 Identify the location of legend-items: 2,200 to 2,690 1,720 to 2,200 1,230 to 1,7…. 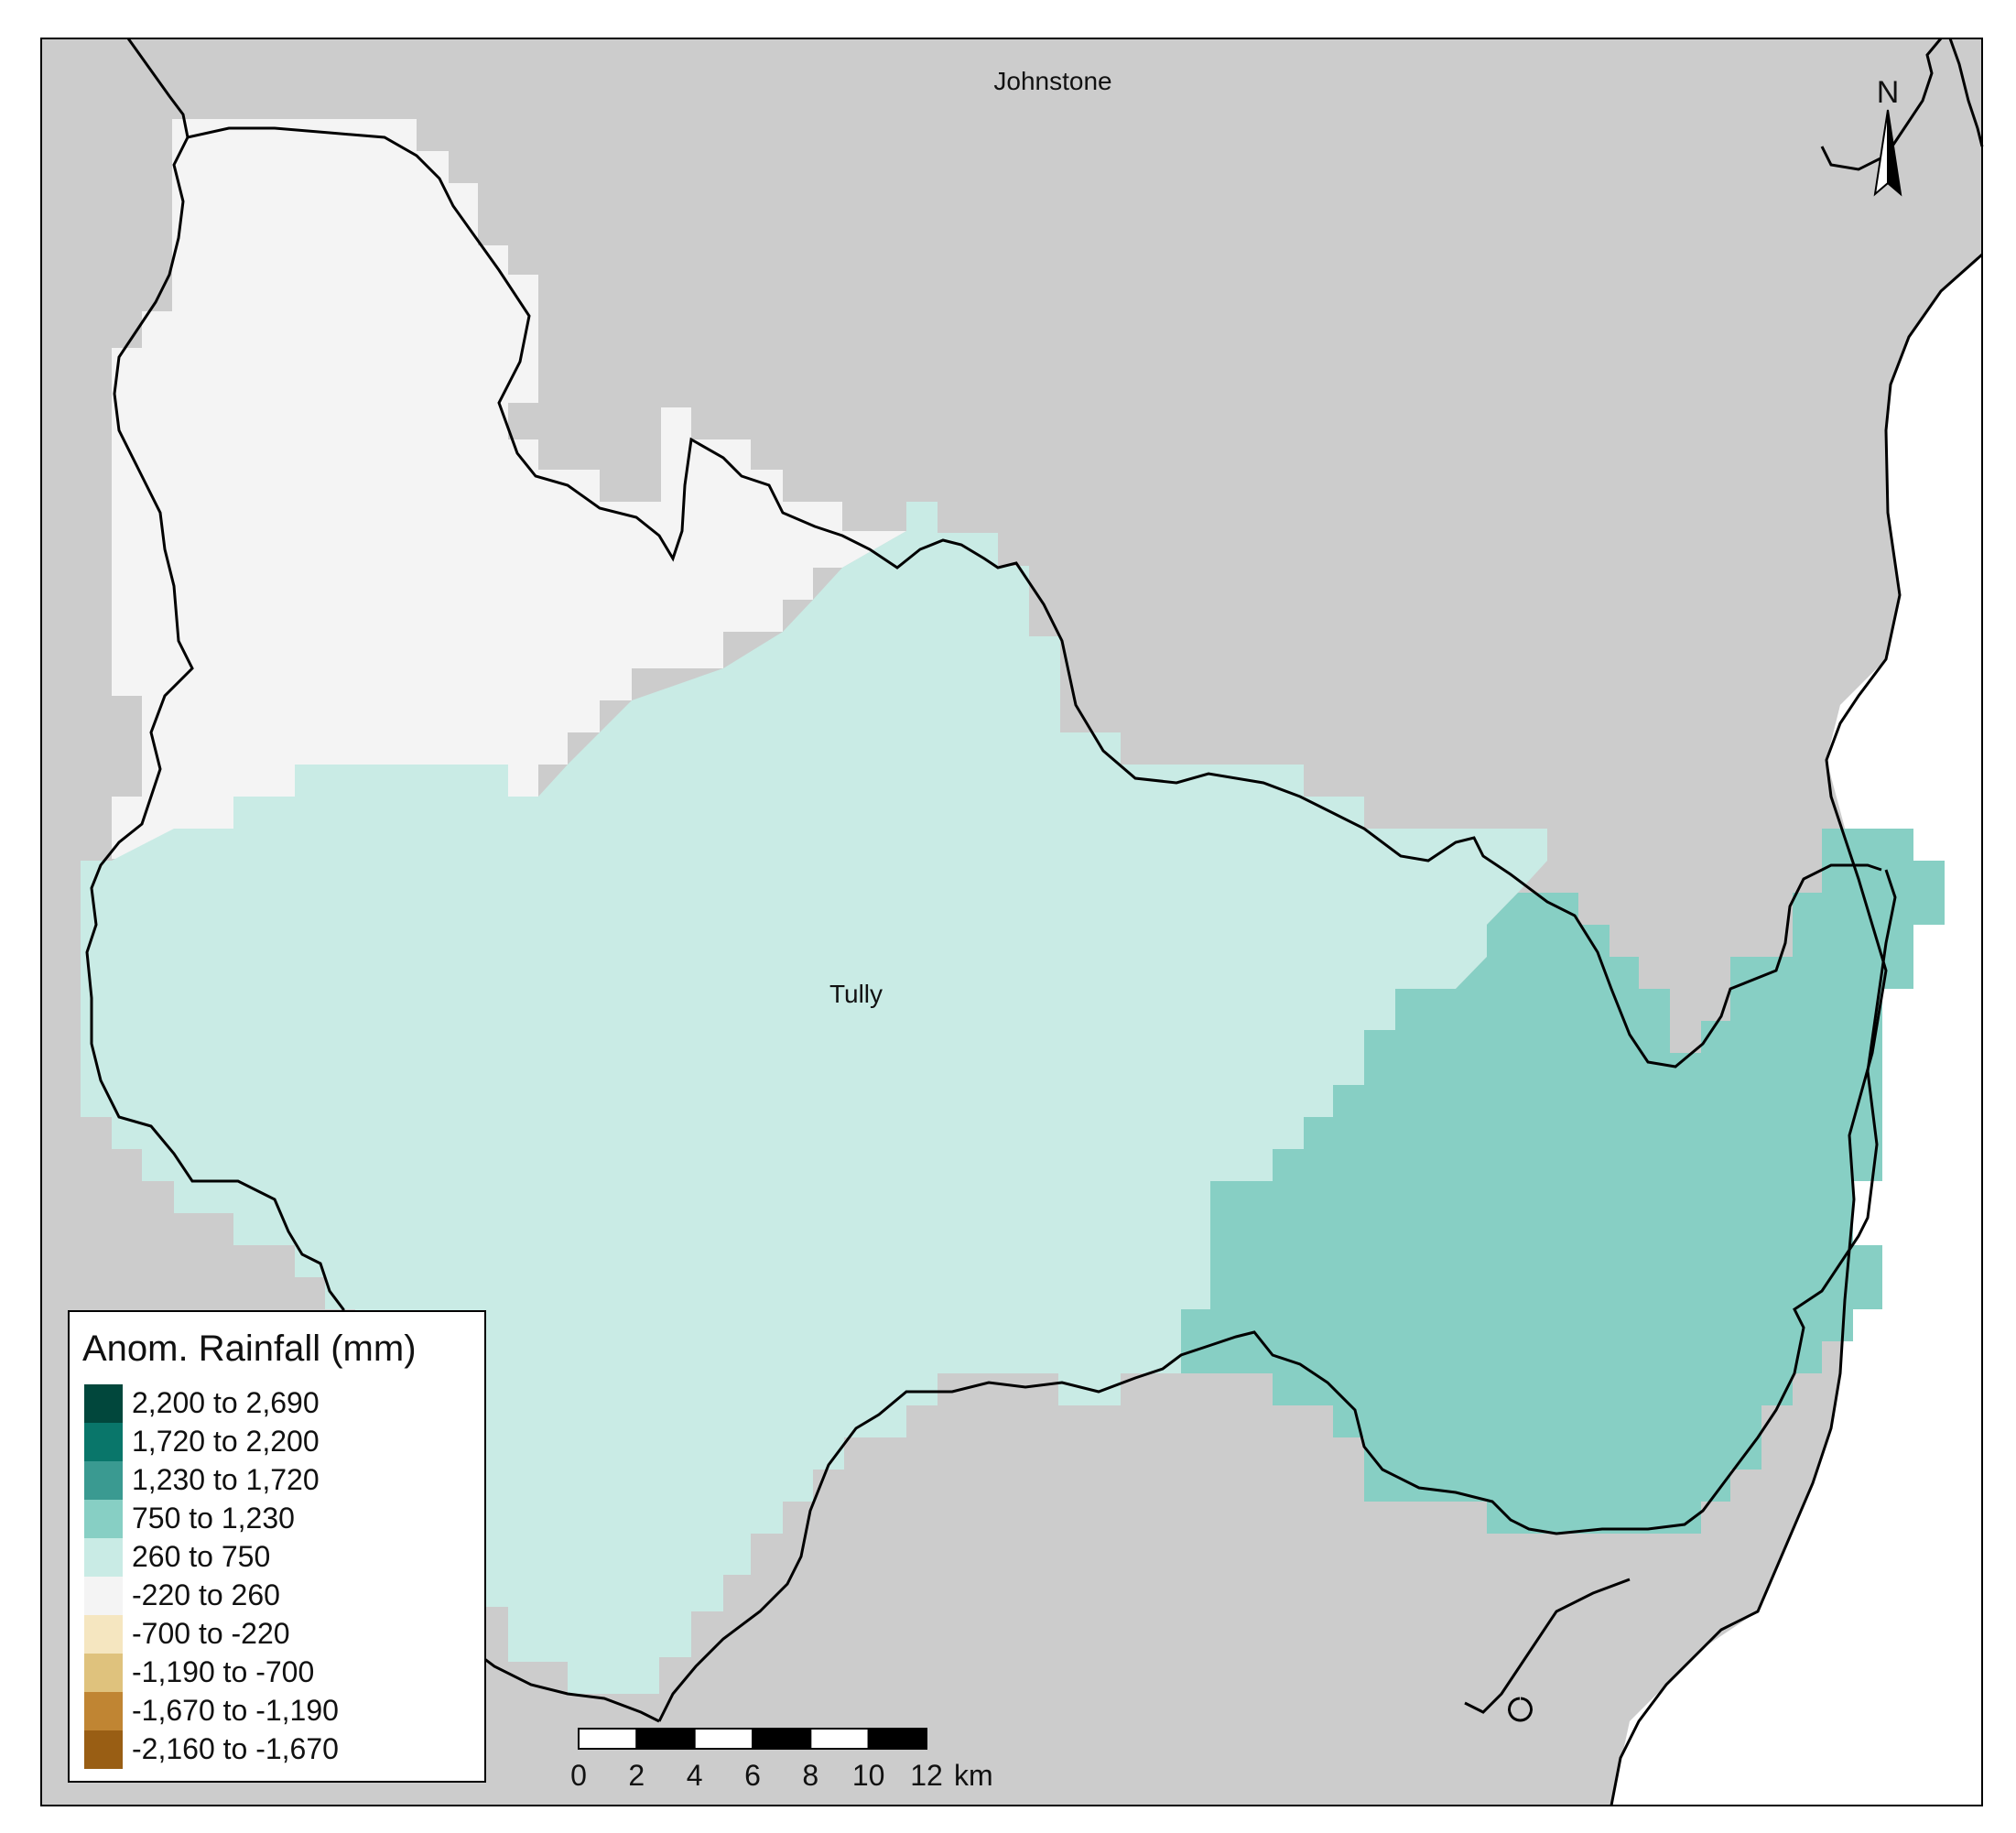
(211, 1577).